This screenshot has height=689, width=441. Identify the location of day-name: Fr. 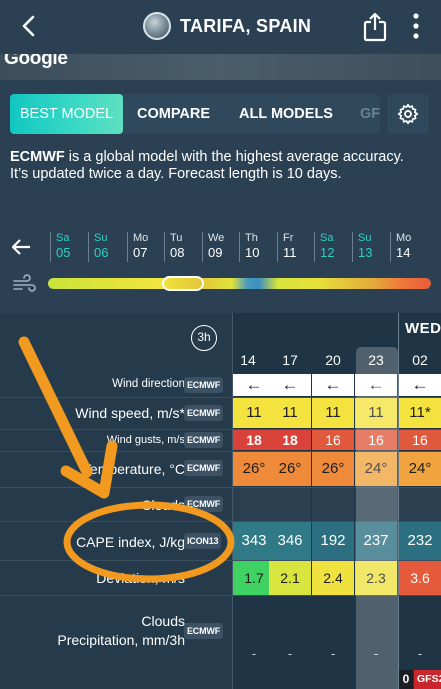
(288, 238).